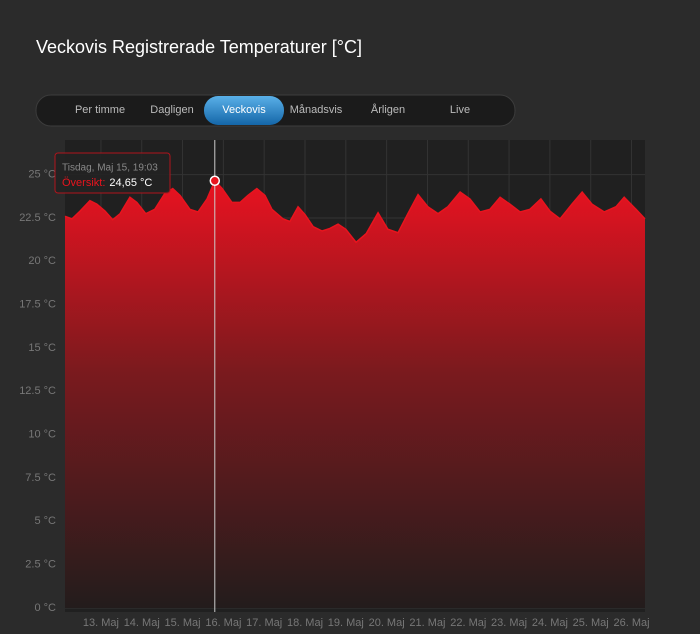 This screenshot has height=634, width=700. I want to click on tooltip-box, so click(112, 173).